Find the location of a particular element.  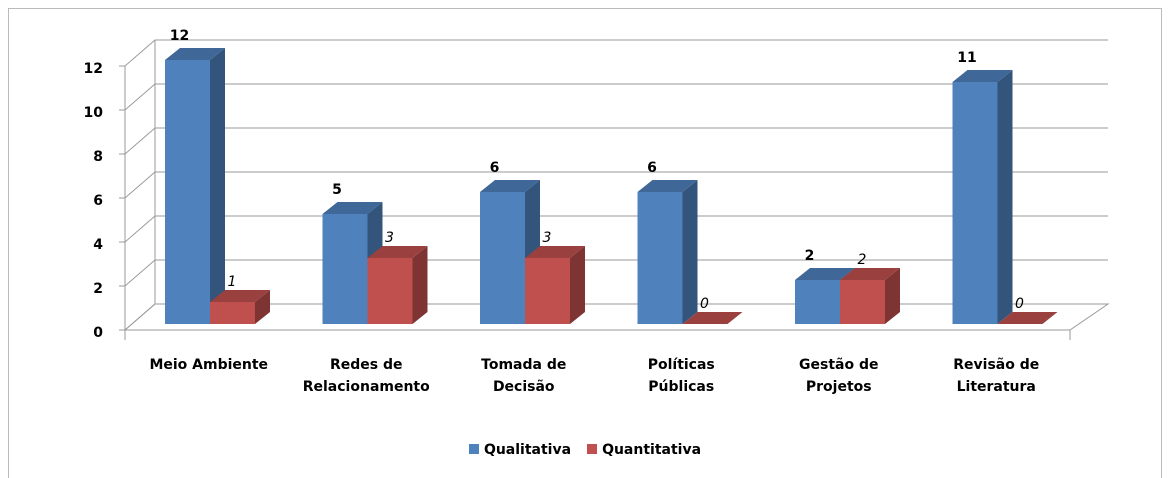

y-tick-label: 2 is located at coordinates (98, 289).